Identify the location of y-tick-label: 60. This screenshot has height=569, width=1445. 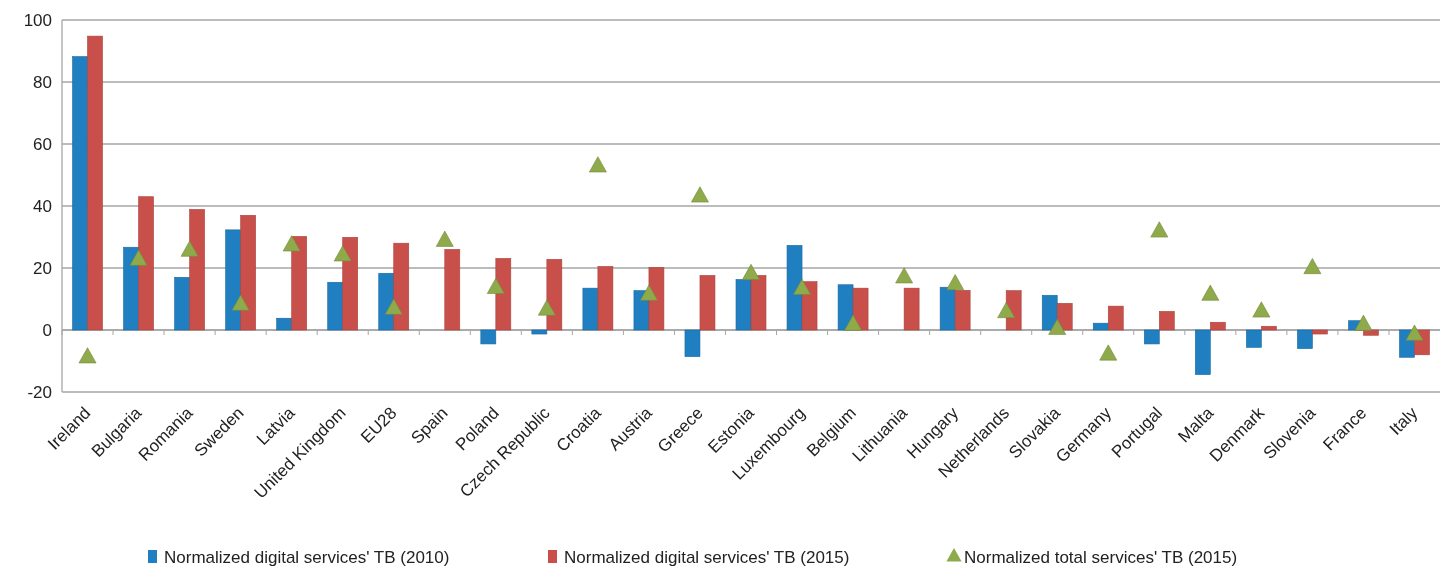
(42, 144).